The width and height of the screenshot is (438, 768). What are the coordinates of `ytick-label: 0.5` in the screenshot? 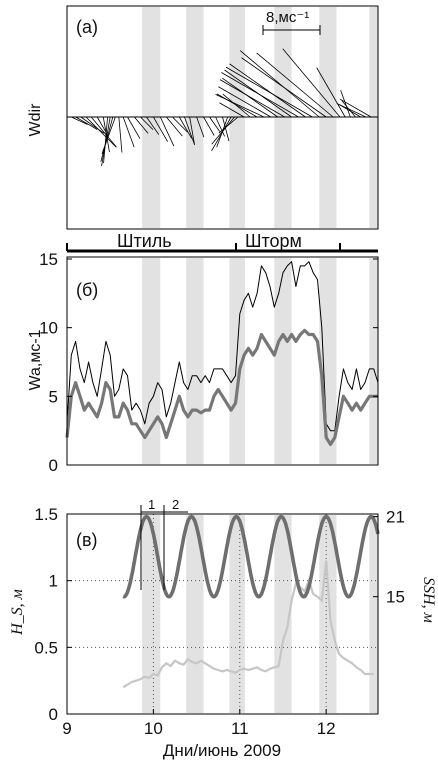 It's located at (46, 647).